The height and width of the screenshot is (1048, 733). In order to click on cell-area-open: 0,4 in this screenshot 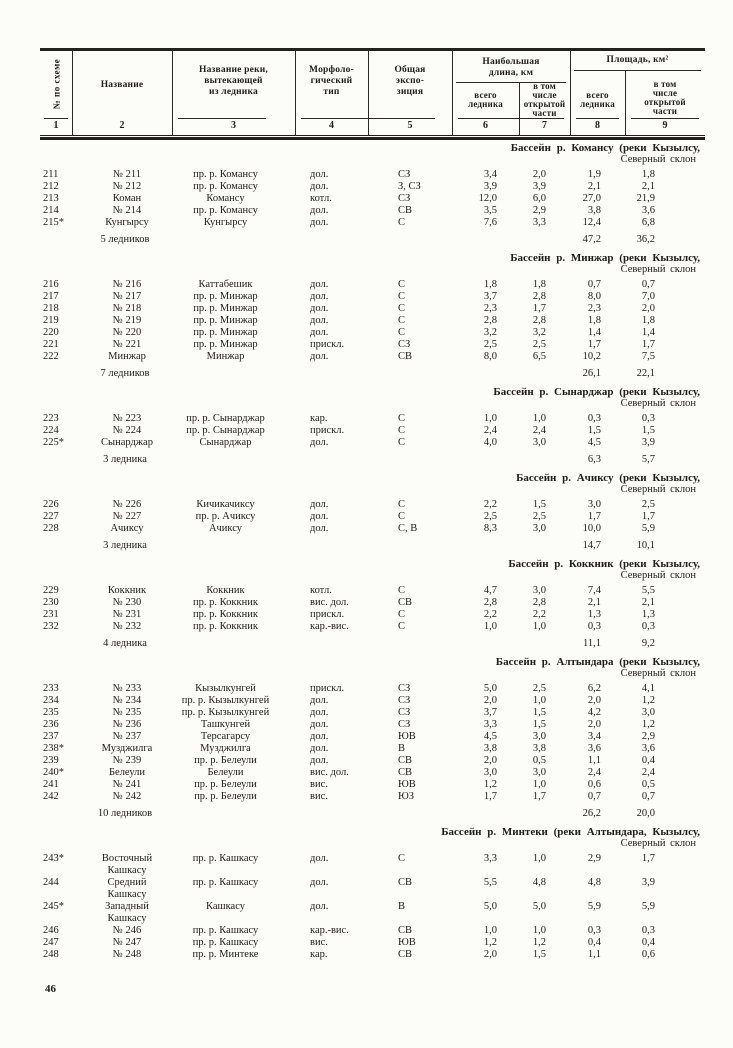, I will do `click(648, 760)`.